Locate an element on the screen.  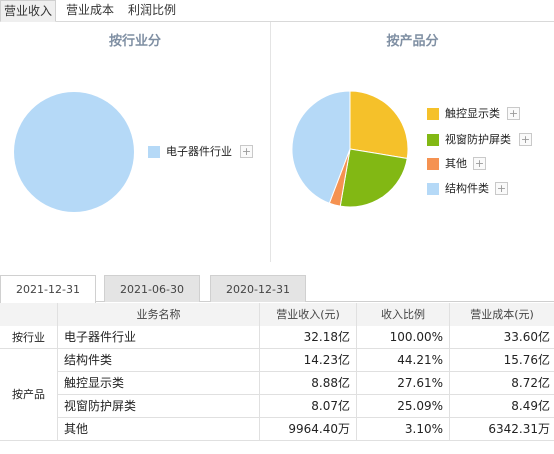
tab-profit-ratio: 利润比例 is located at coordinates (151, 10).